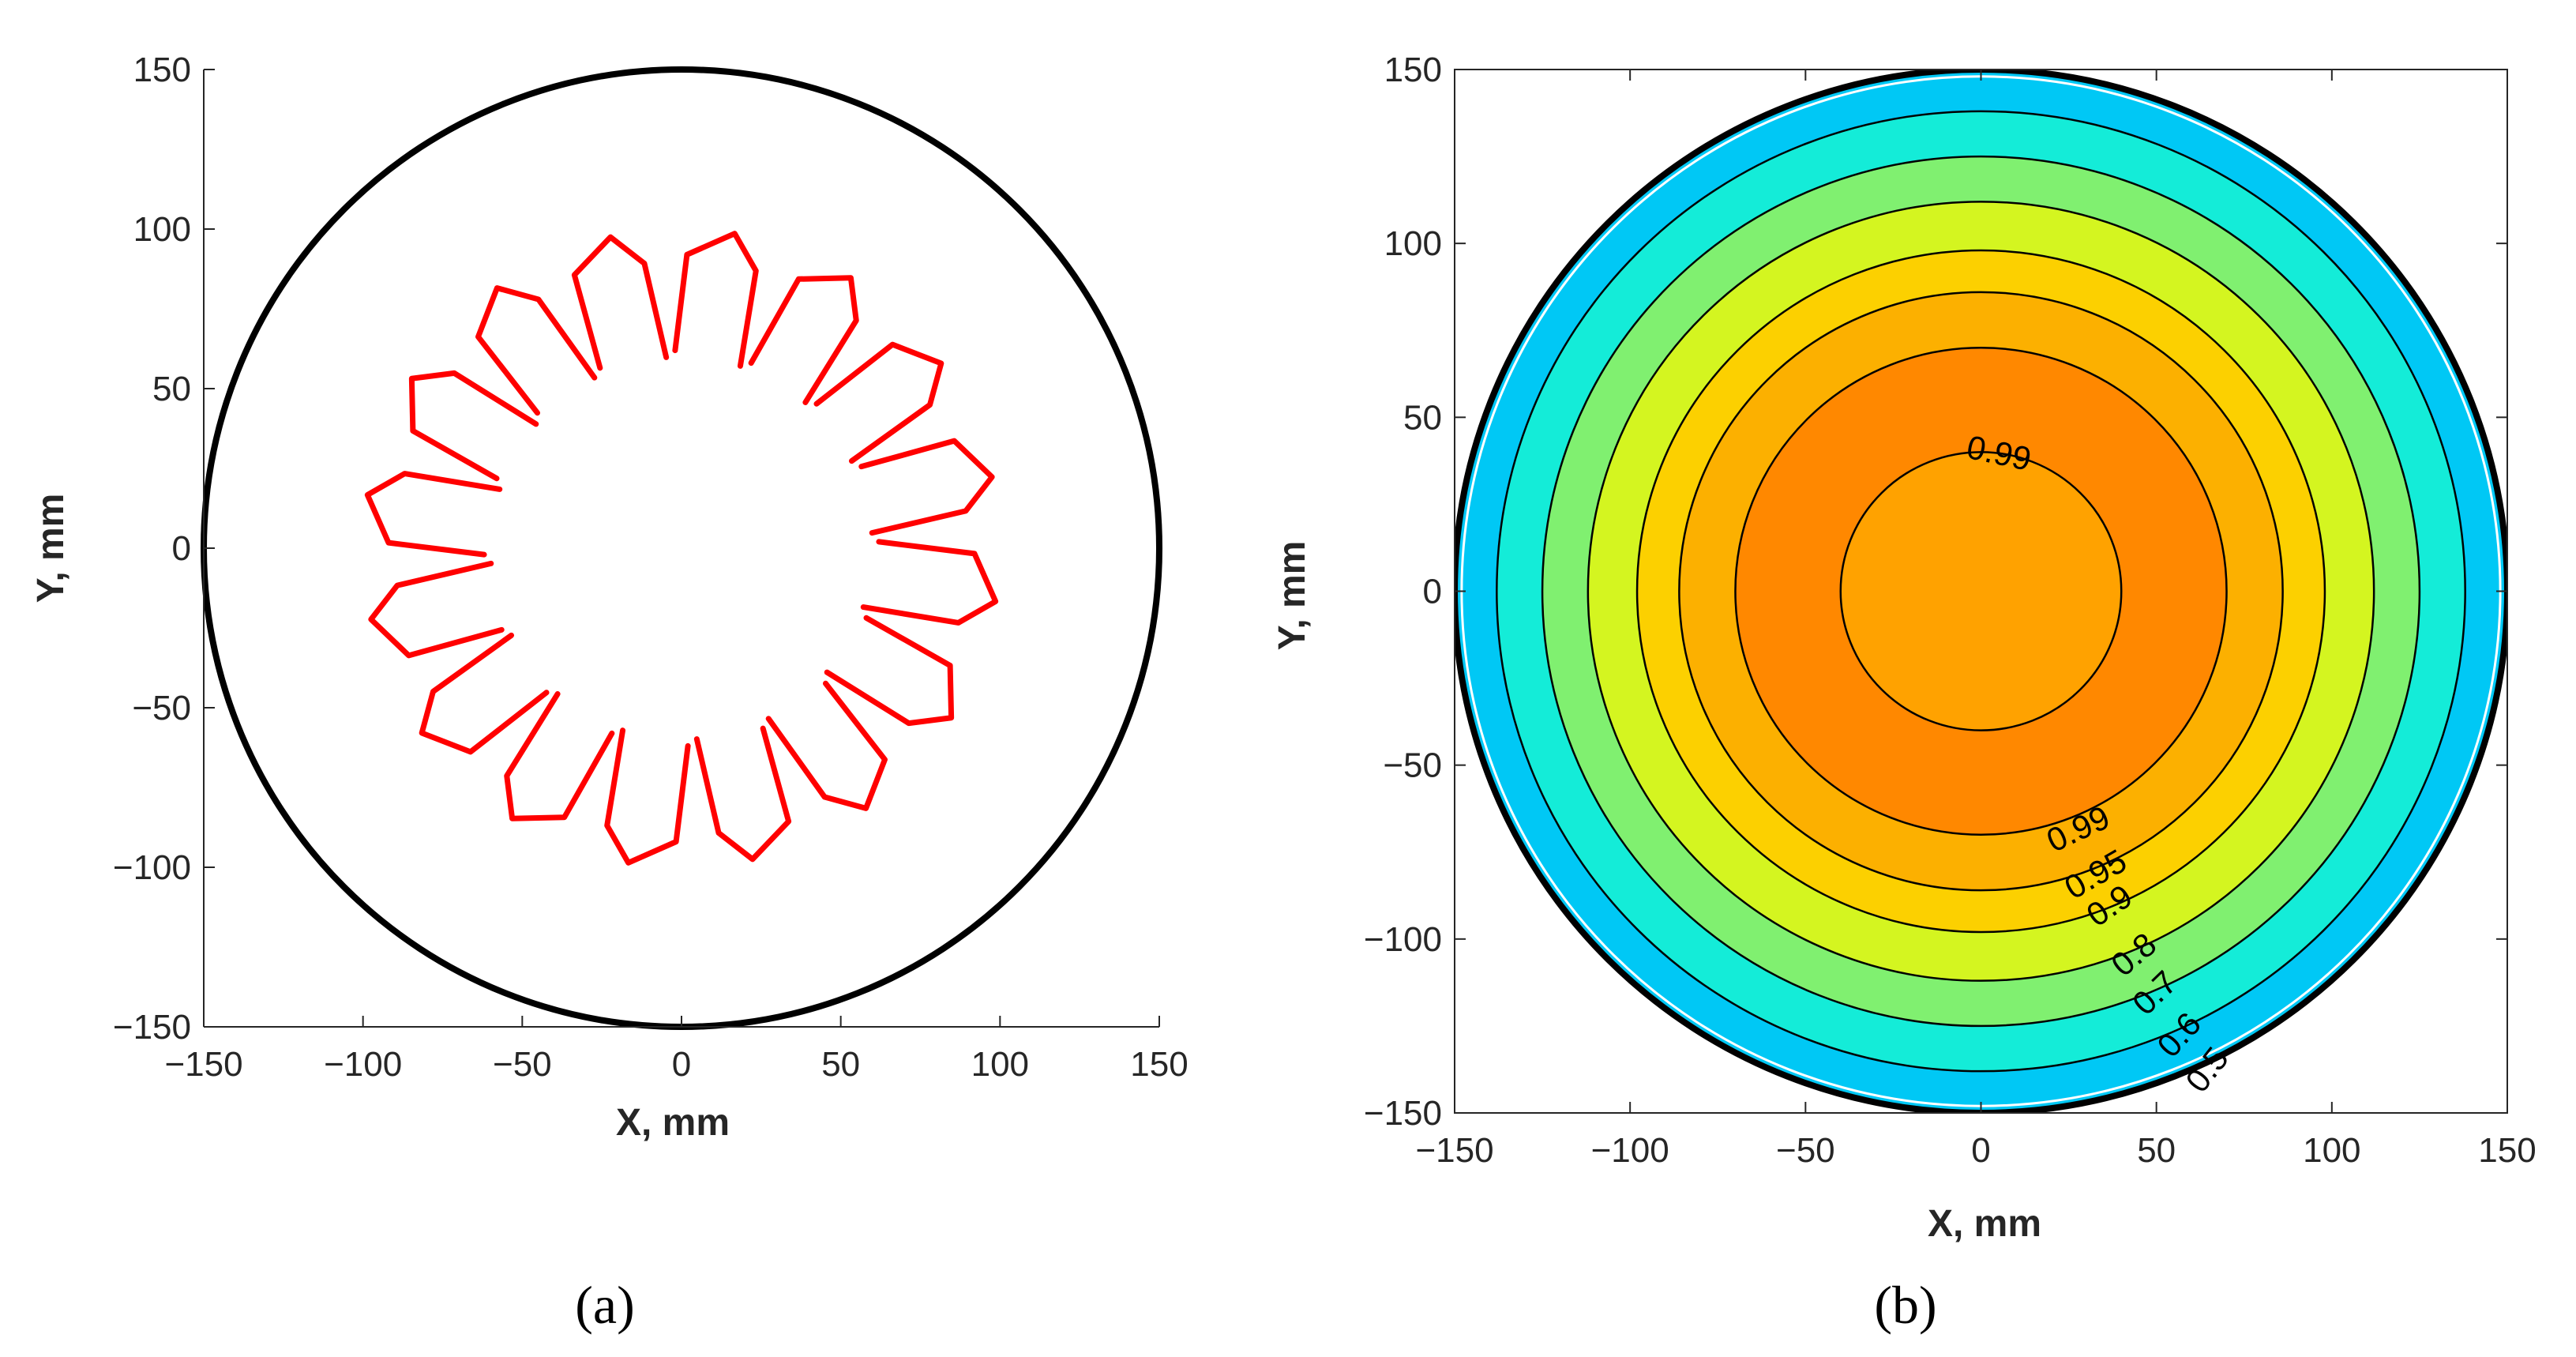 The width and height of the screenshot is (2576, 1357). I want to click on panel-label-a: (a), so click(604, 1305).